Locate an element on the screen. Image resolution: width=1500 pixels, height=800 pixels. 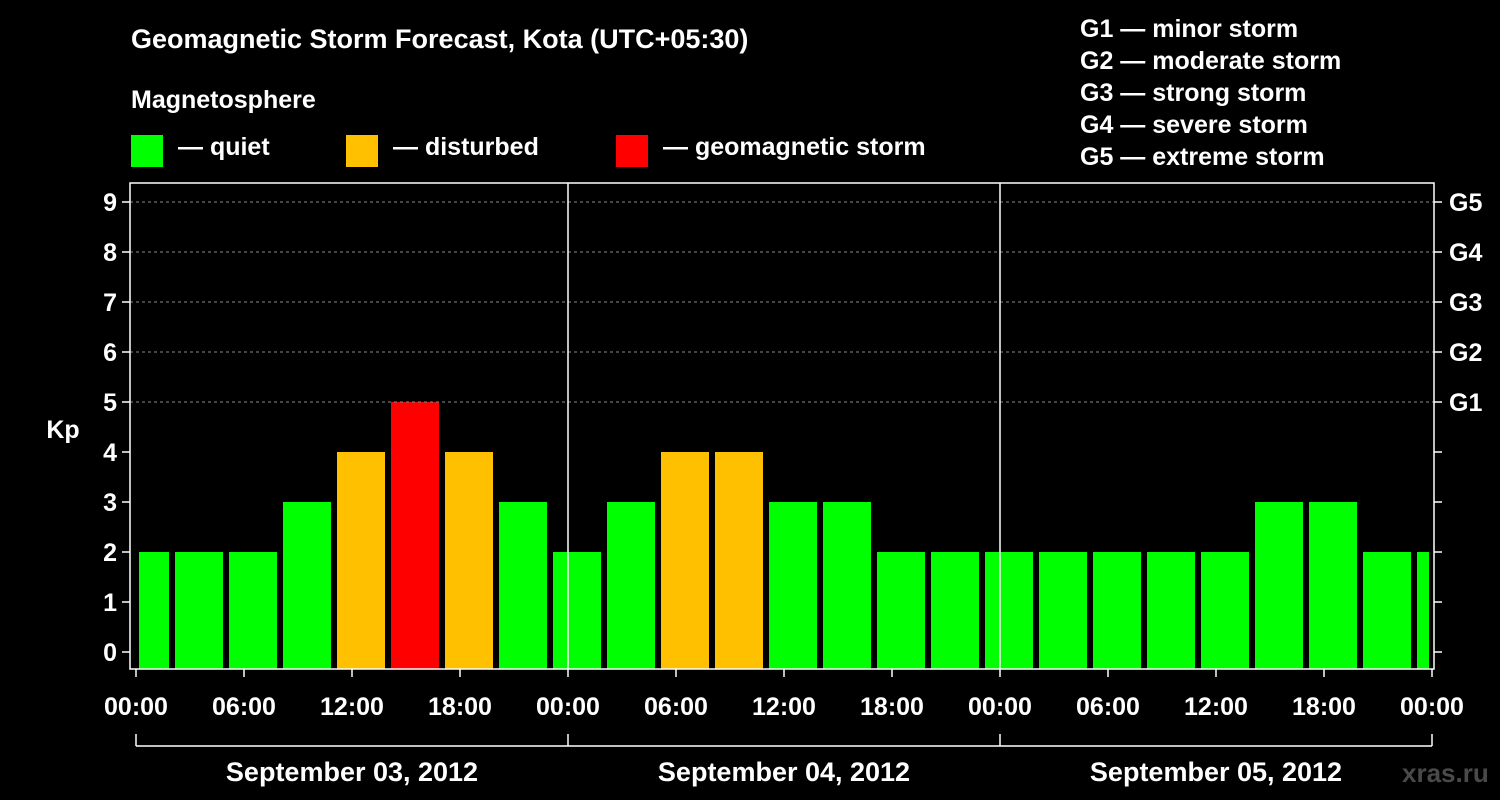
day-label: September 03, 2012 is located at coordinates (352, 772).